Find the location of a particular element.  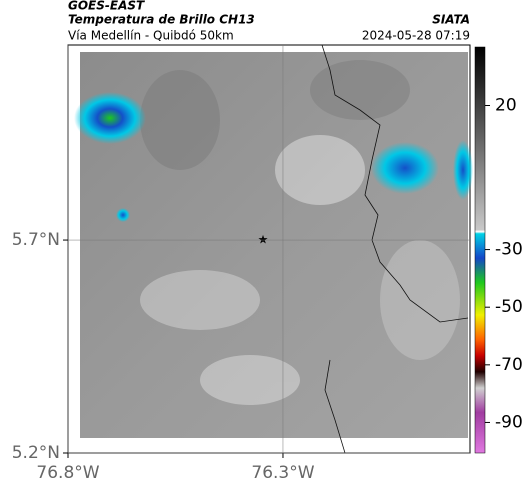

colorbar-label: 20 is located at coordinates (506, 105).